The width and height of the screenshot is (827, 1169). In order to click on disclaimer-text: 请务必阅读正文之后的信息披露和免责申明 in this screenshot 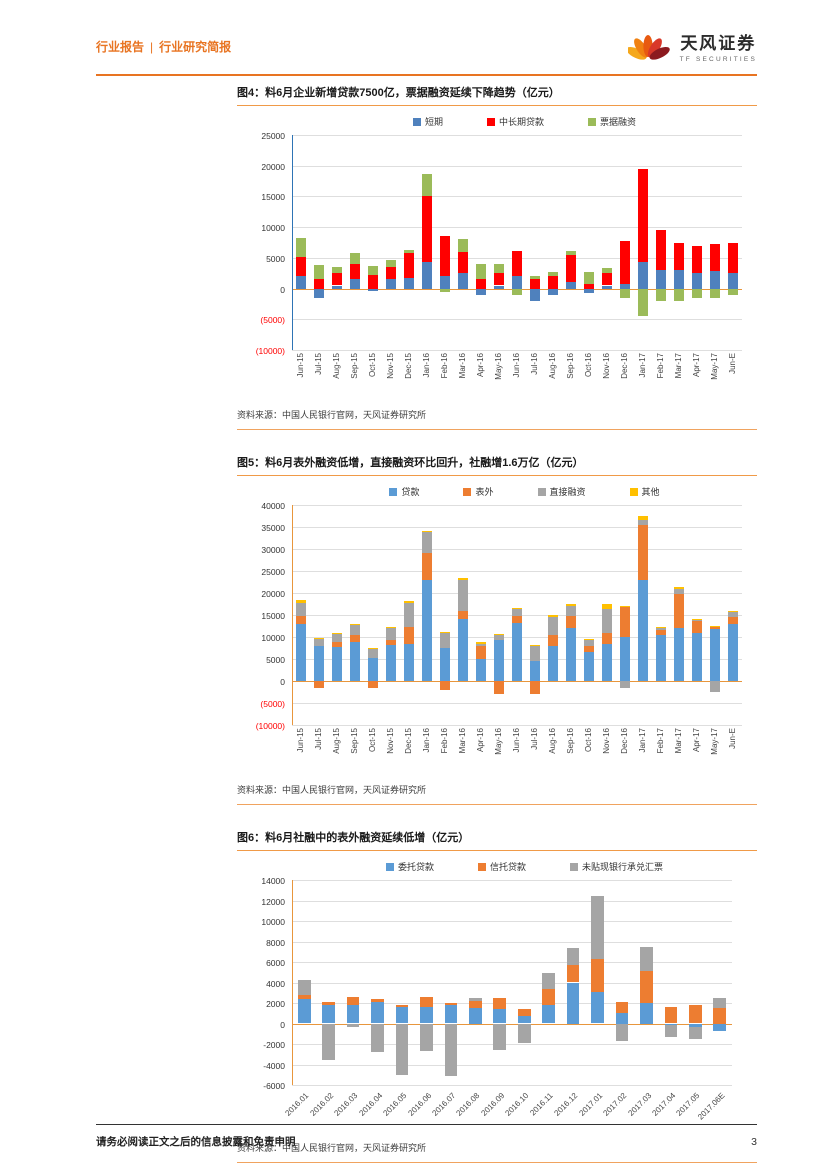, I will do `click(196, 1142)`.